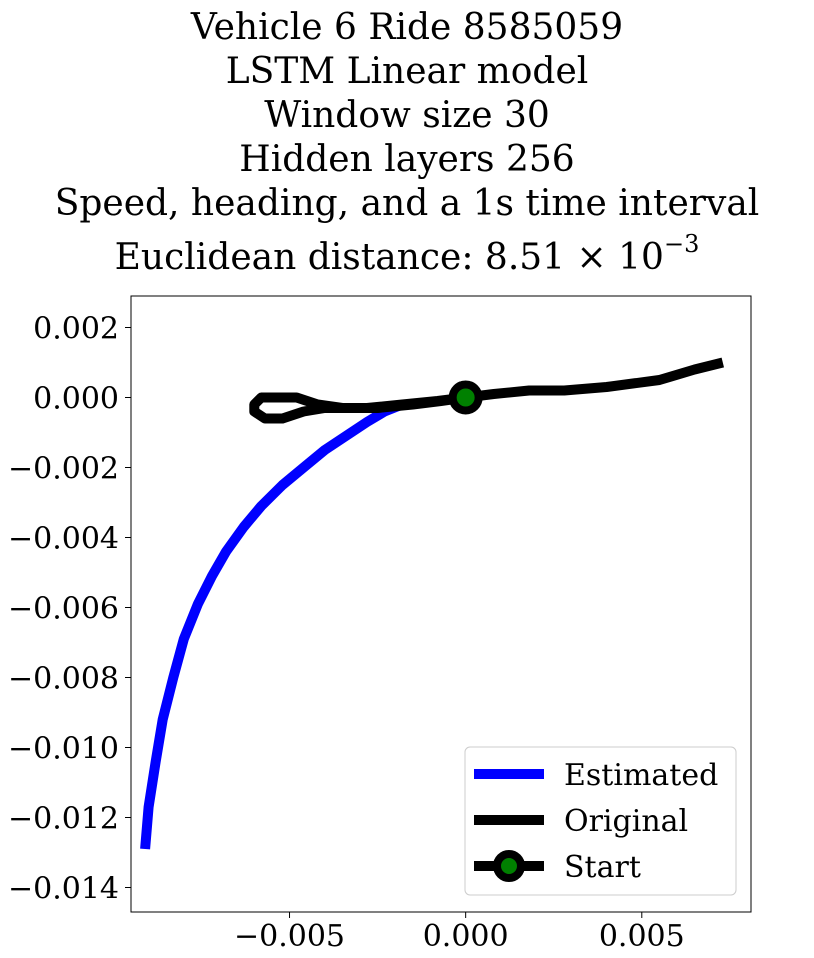 The height and width of the screenshot is (958, 814). What do you see at coordinates (63, 469) in the screenshot?
I see `y-tick-label: −0.002` at bounding box center [63, 469].